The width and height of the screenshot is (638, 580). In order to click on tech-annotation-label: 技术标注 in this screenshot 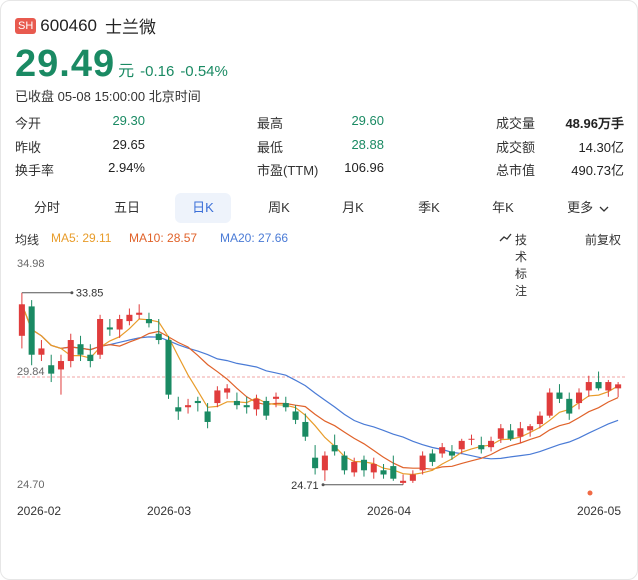, I will do `click(521, 265)`.